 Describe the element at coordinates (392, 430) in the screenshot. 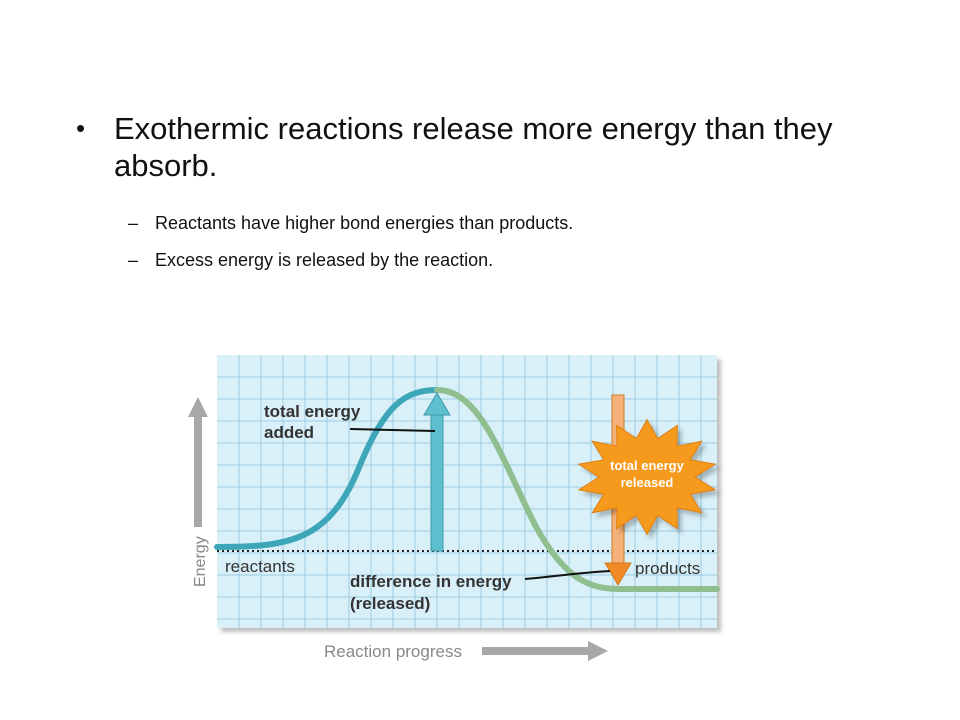

I see `leader-line-added` at that location.